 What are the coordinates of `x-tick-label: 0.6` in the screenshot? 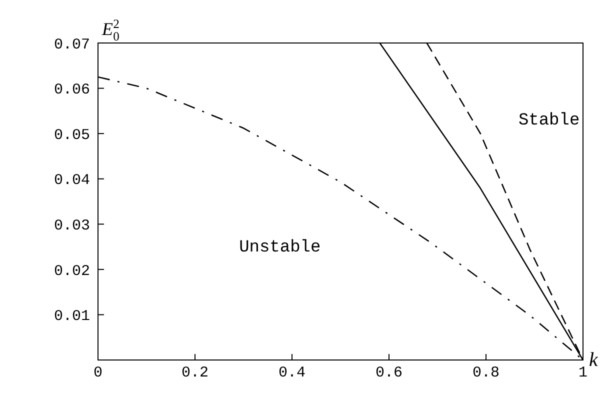 It's located at (389, 373).